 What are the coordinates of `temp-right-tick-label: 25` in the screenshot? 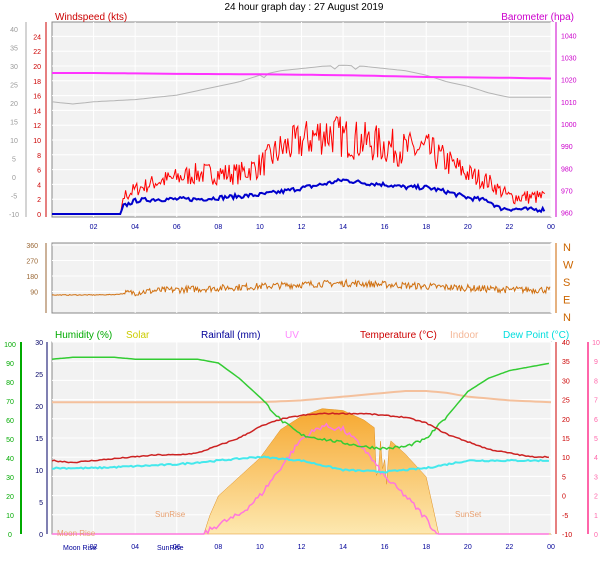 It's located at (566, 401).